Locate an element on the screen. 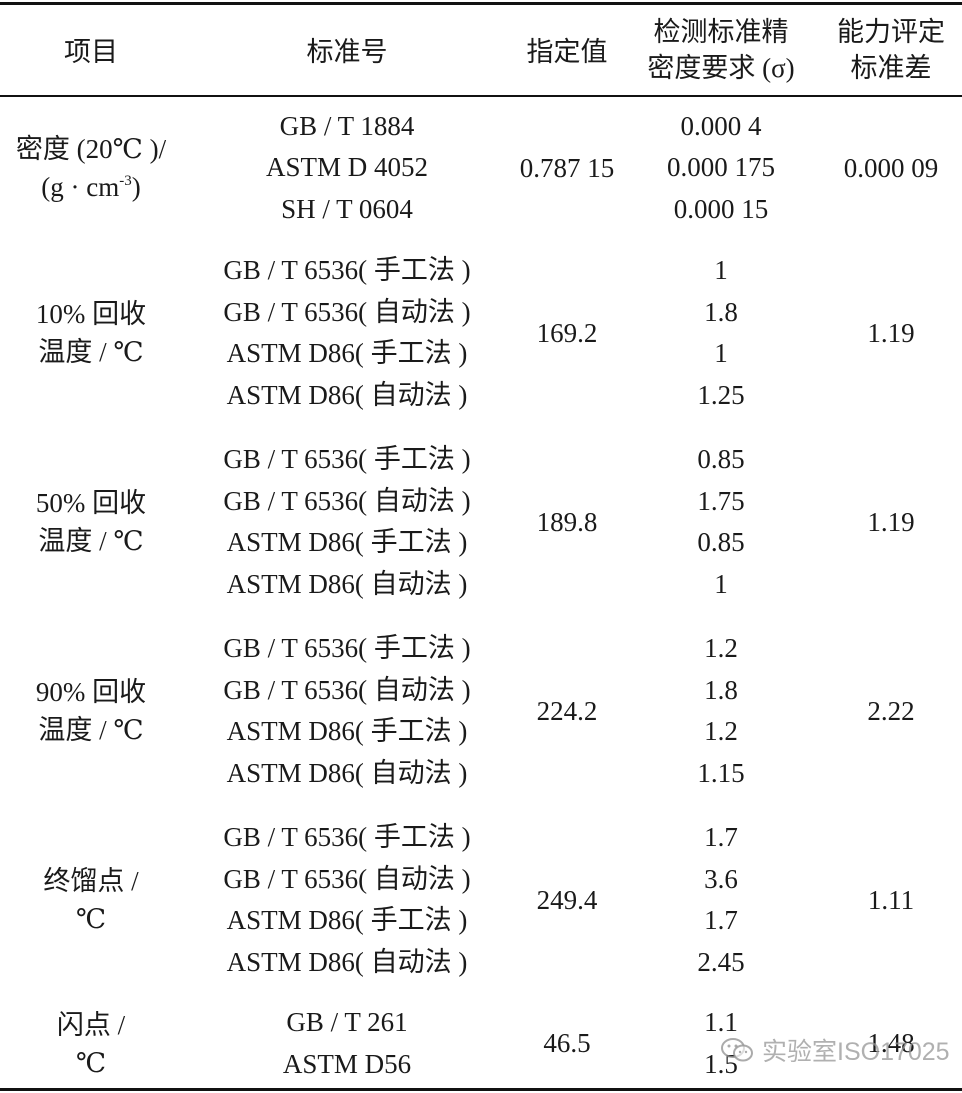  table-top-rule is located at coordinates (481, 3).